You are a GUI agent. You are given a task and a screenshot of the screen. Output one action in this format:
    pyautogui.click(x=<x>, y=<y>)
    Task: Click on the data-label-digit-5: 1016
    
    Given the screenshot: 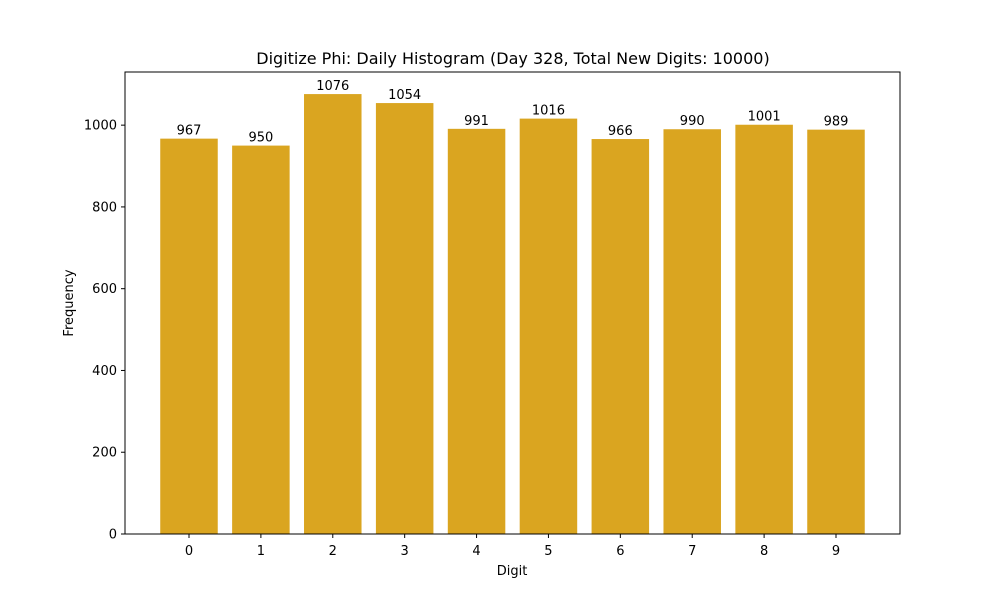 What is the action you would take?
    pyautogui.click(x=548, y=111)
    